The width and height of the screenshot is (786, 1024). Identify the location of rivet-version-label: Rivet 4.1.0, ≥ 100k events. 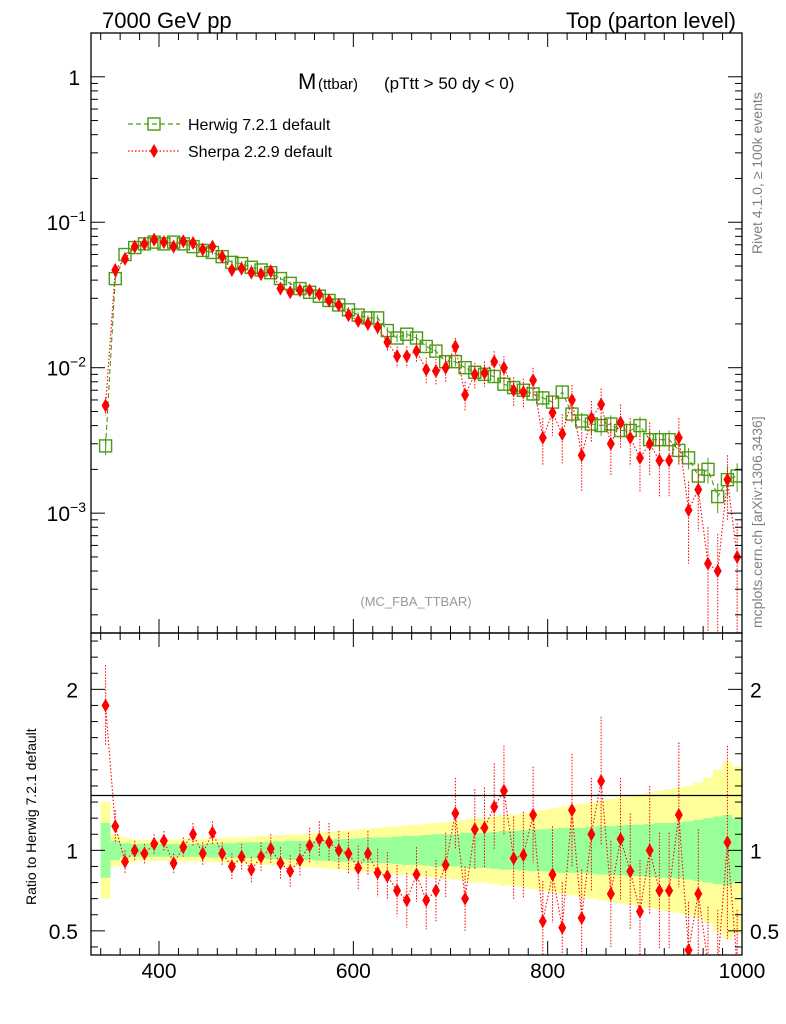
(757, 173).